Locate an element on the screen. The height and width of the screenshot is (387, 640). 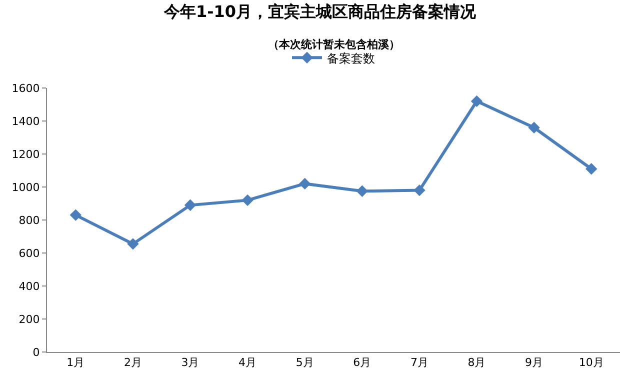
y-tick-label: 1200 is located at coordinates (26, 154).